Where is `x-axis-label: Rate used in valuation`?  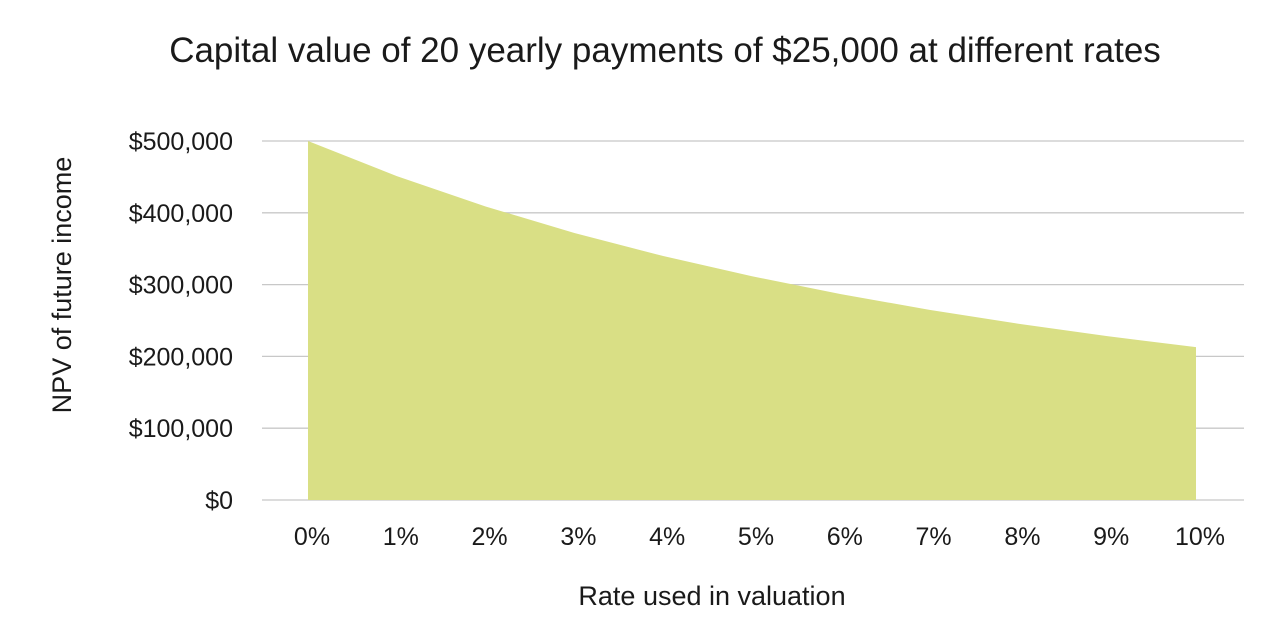
x-axis-label: Rate used in valuation is located at coordinates (711, 596).